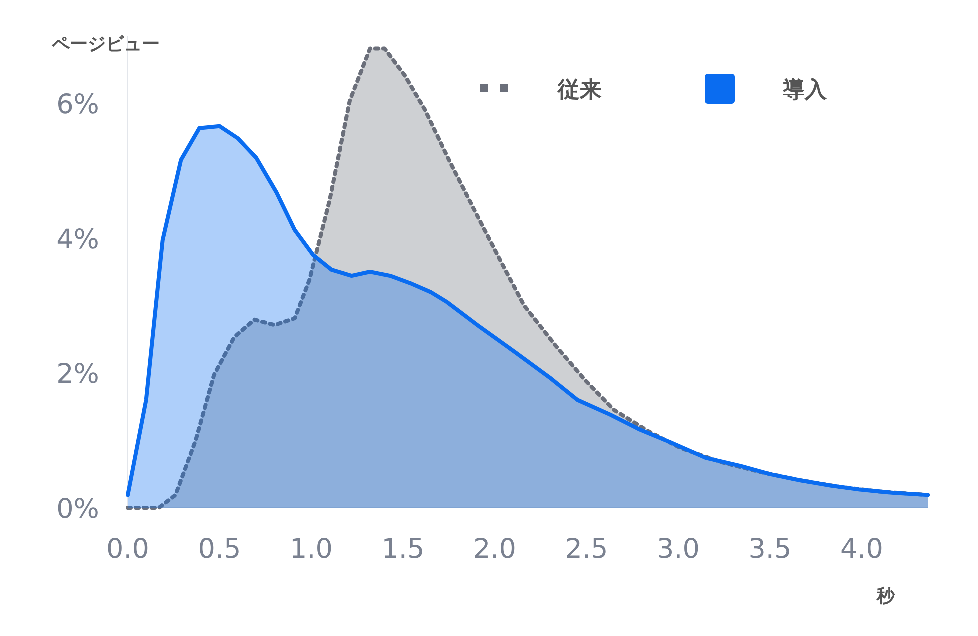 The image size is (978, 636). Describe the element at coordinates (678, 549) in the screenshot. I see `x-tick-label: 3.0` at that location.